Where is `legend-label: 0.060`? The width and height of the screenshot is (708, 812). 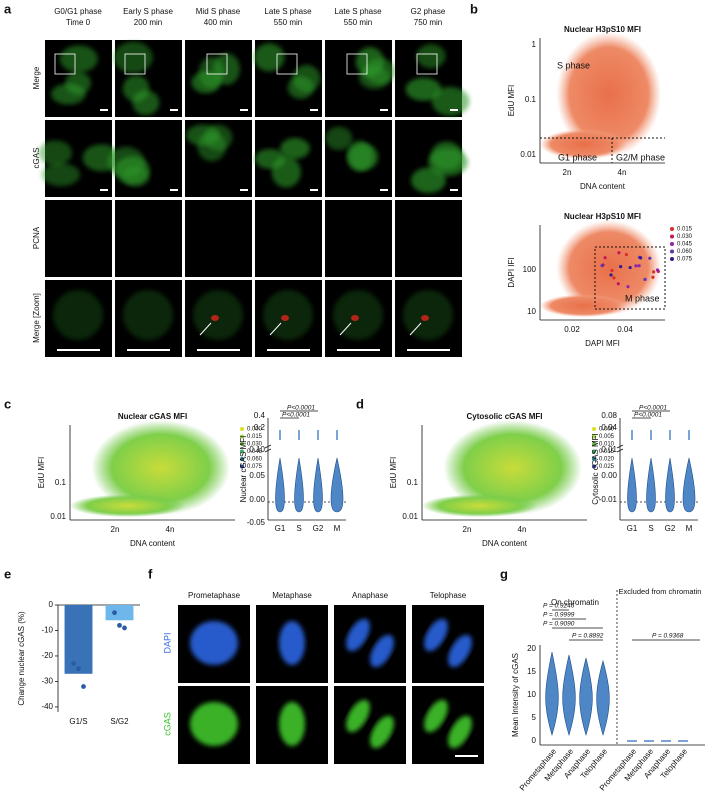
legend-label: 0.060 is located at coordinates (255, 460).